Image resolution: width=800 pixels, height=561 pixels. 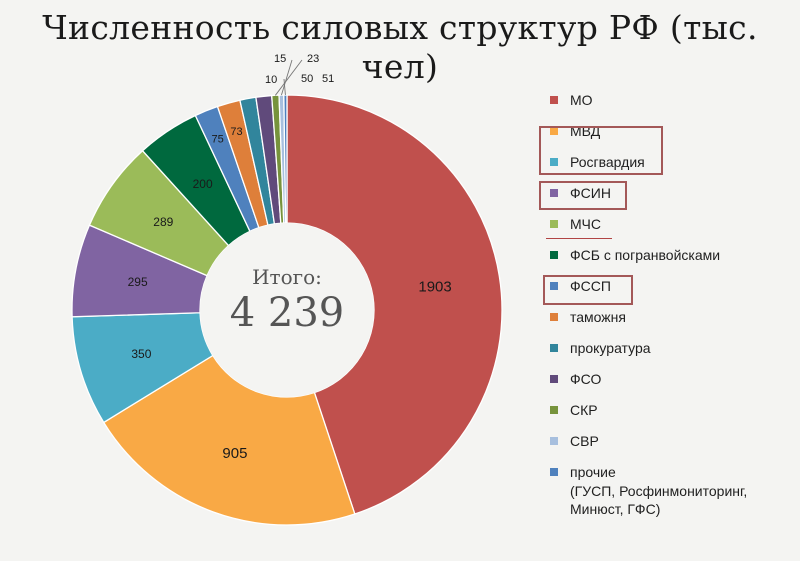 I want to click on legend-item: МО, so click(x=571, y=100).